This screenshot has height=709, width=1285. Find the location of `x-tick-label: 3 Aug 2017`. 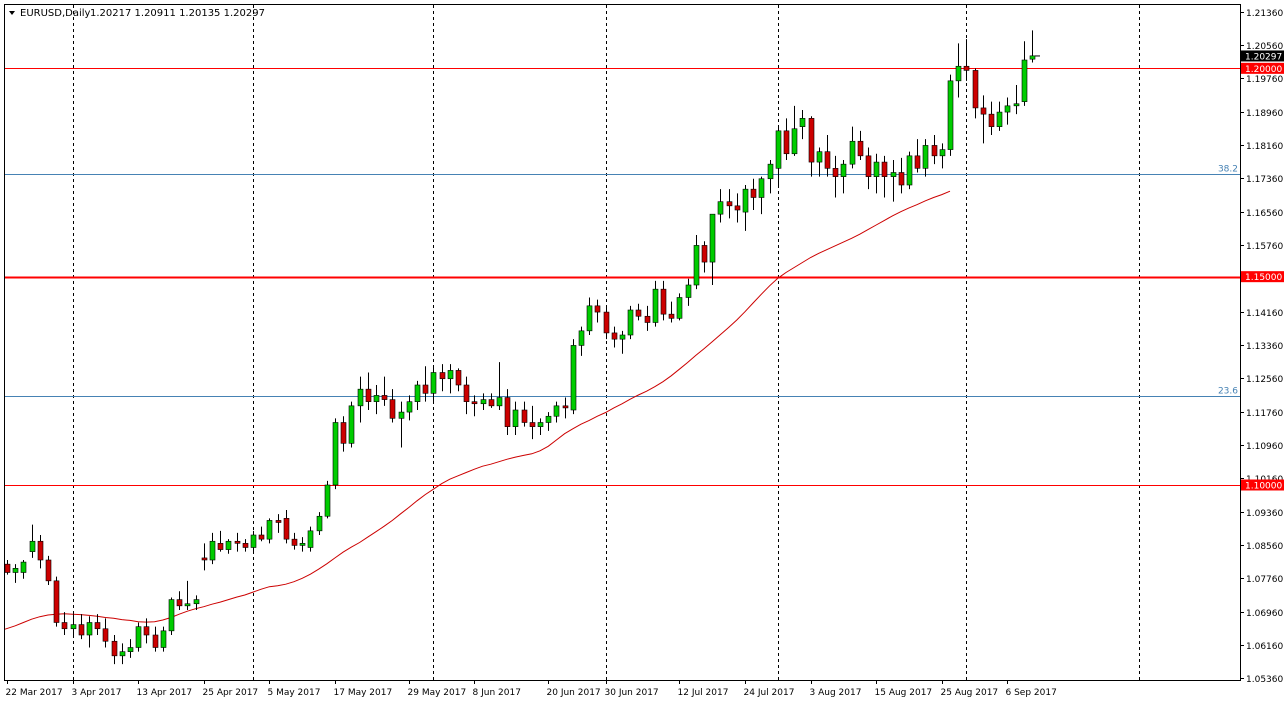

x-tick-label: 3 Aug 2017 is located at coordinates (836, 693).